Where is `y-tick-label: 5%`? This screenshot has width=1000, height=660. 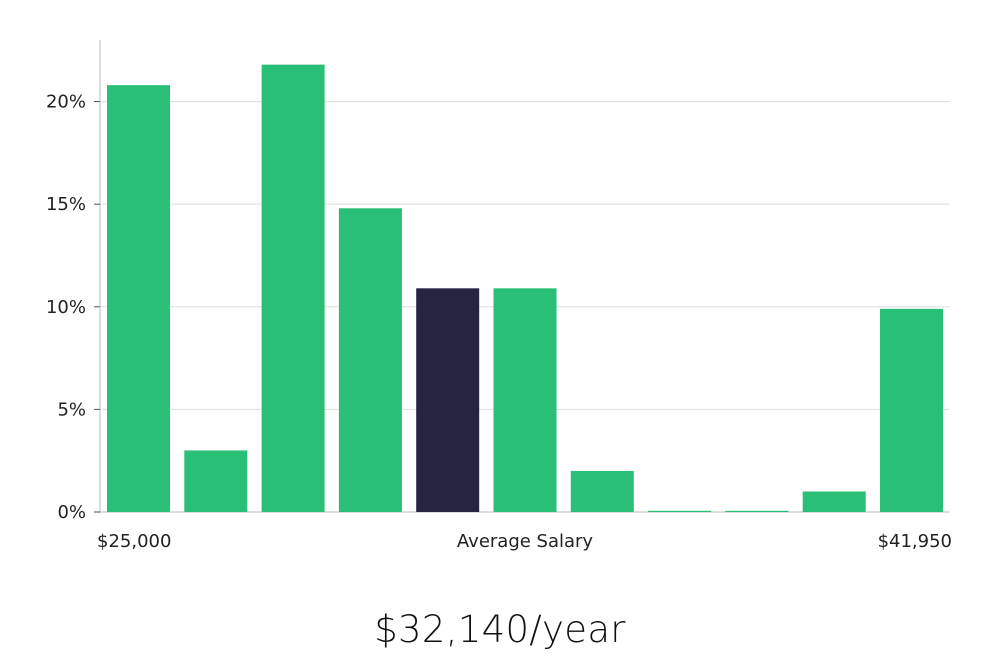
y-tick-label: 5% is located at coordinates (71, 409).